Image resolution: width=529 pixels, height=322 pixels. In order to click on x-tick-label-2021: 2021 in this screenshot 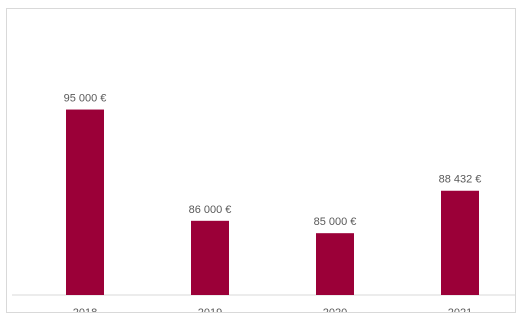, I will do `click(460, 309)`.